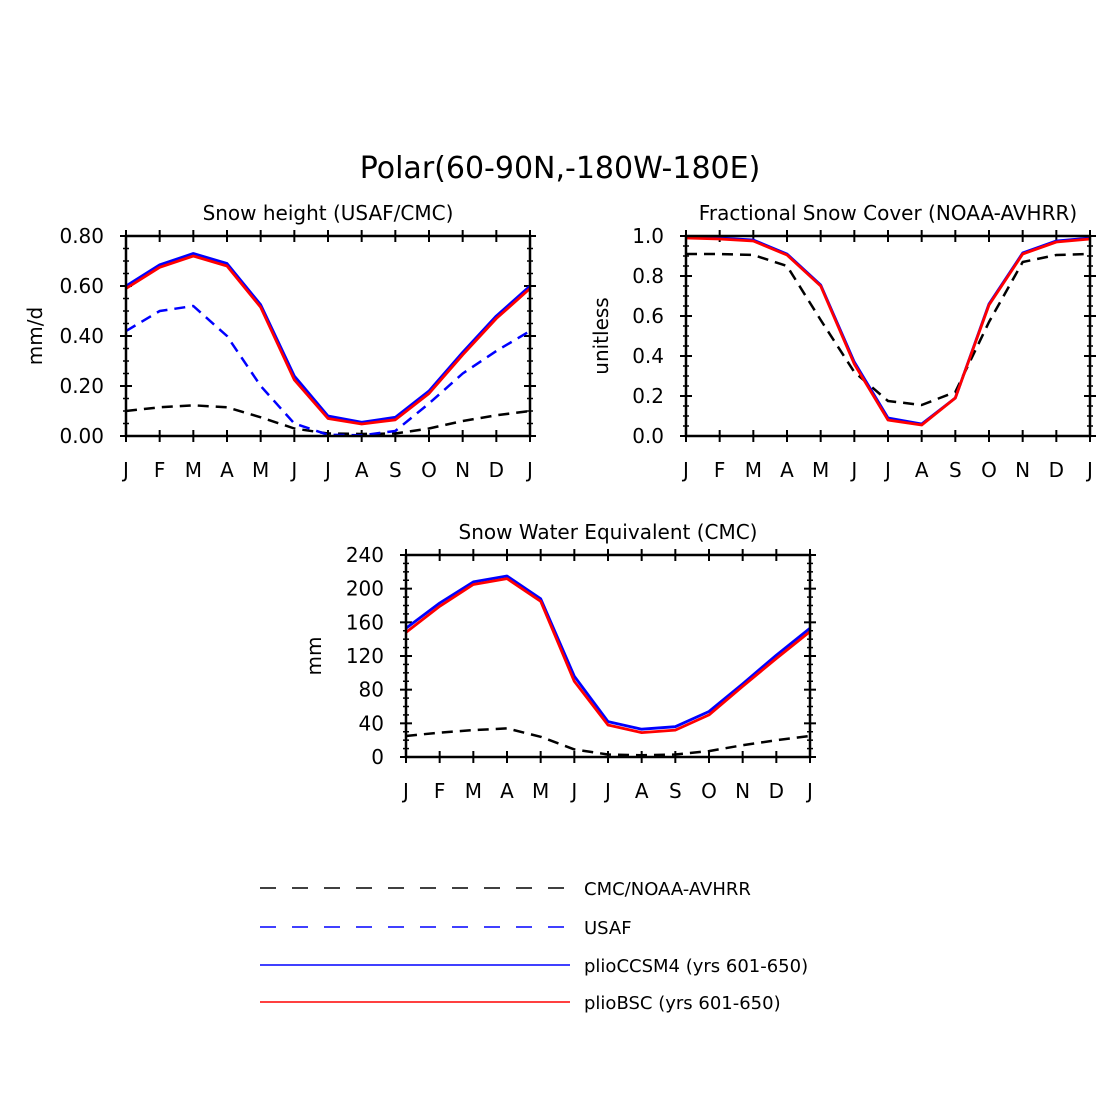 Image resolution: width=1120 pixels, height=1120 pixels. I want to click on y-tick-label: 0.8, so click(648, 276).